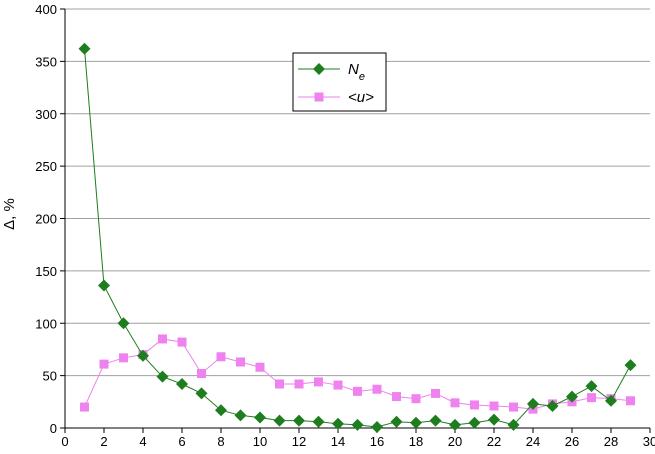  I want to click on x-tick-label: 8, so click(220, 441).